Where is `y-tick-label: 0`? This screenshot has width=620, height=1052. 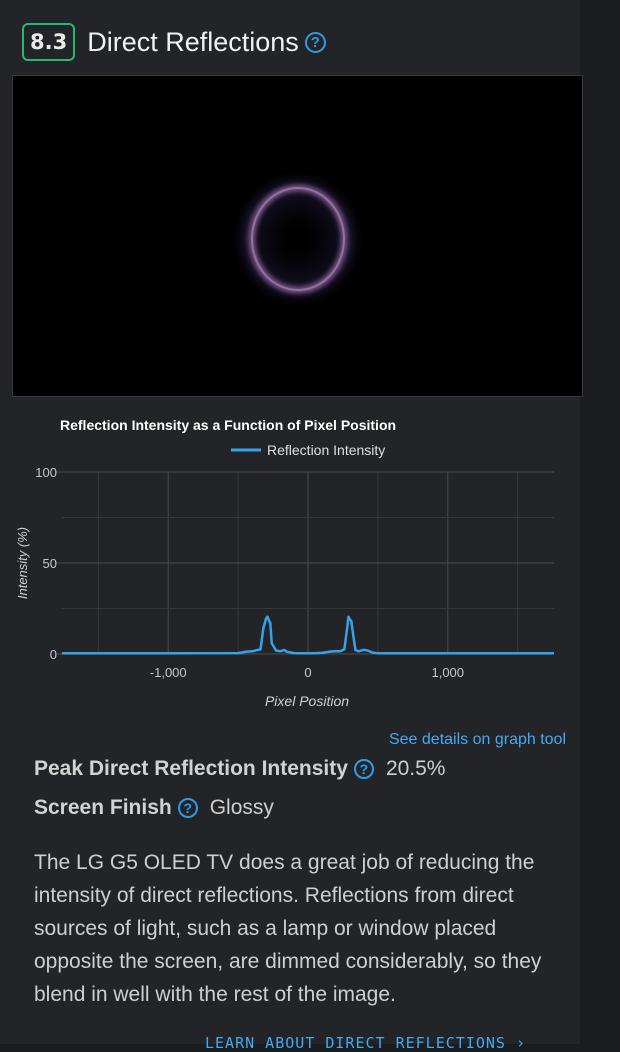 y-tick-label: 0 is located at coordinates (53, 654).